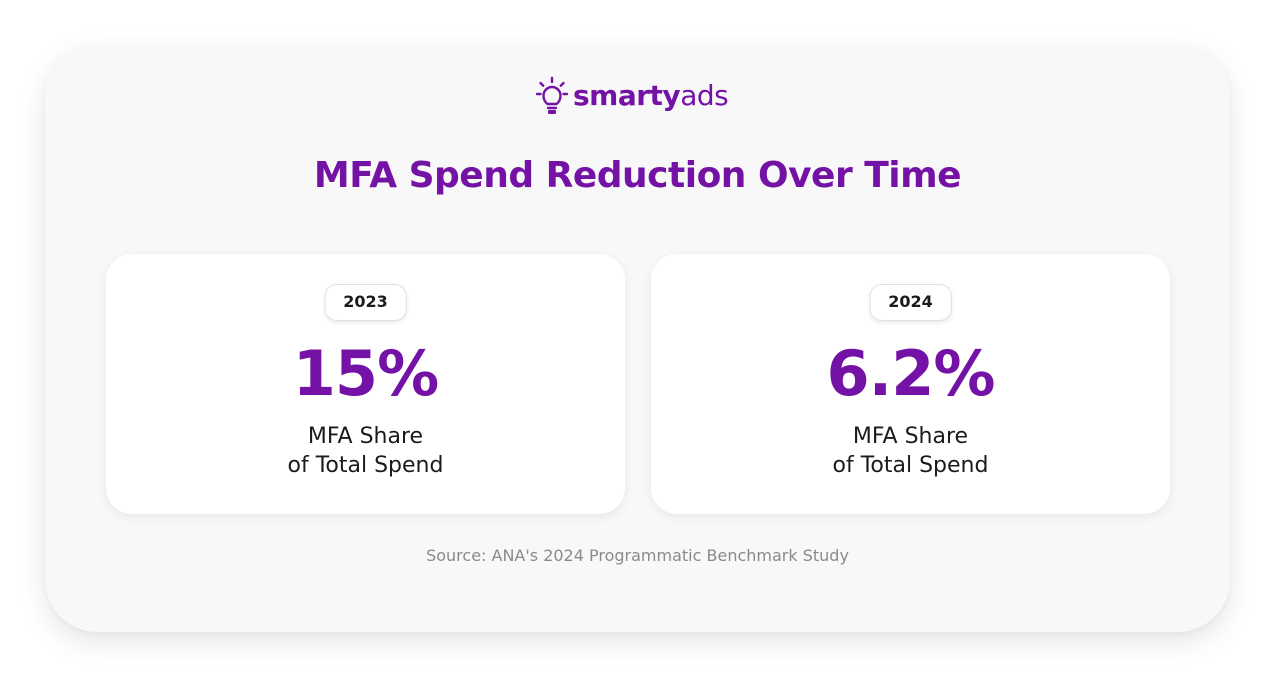  I want to click on brand-wordmark: smartyads, so click(651, 95).